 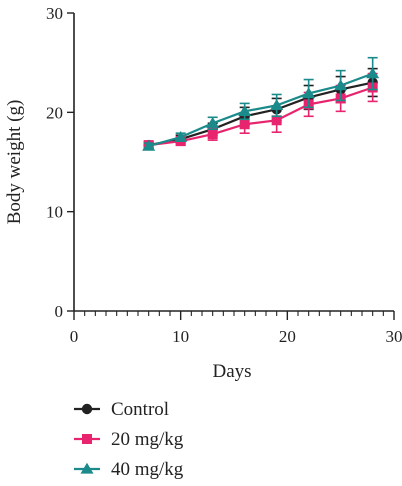 What do you see at coordinates (147, 439) in the screenshot?
I see `legend-label: 20 mg/kg` at bounding box center [147, 439].